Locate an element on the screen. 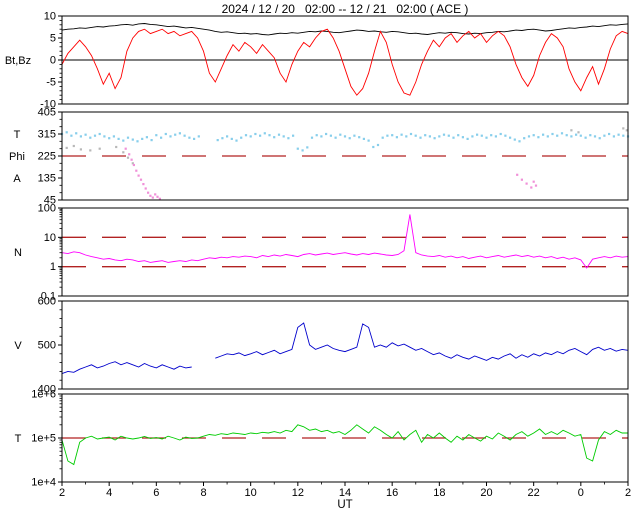  y-tick-label: 1e+5 is located at coordinates (43, 439).